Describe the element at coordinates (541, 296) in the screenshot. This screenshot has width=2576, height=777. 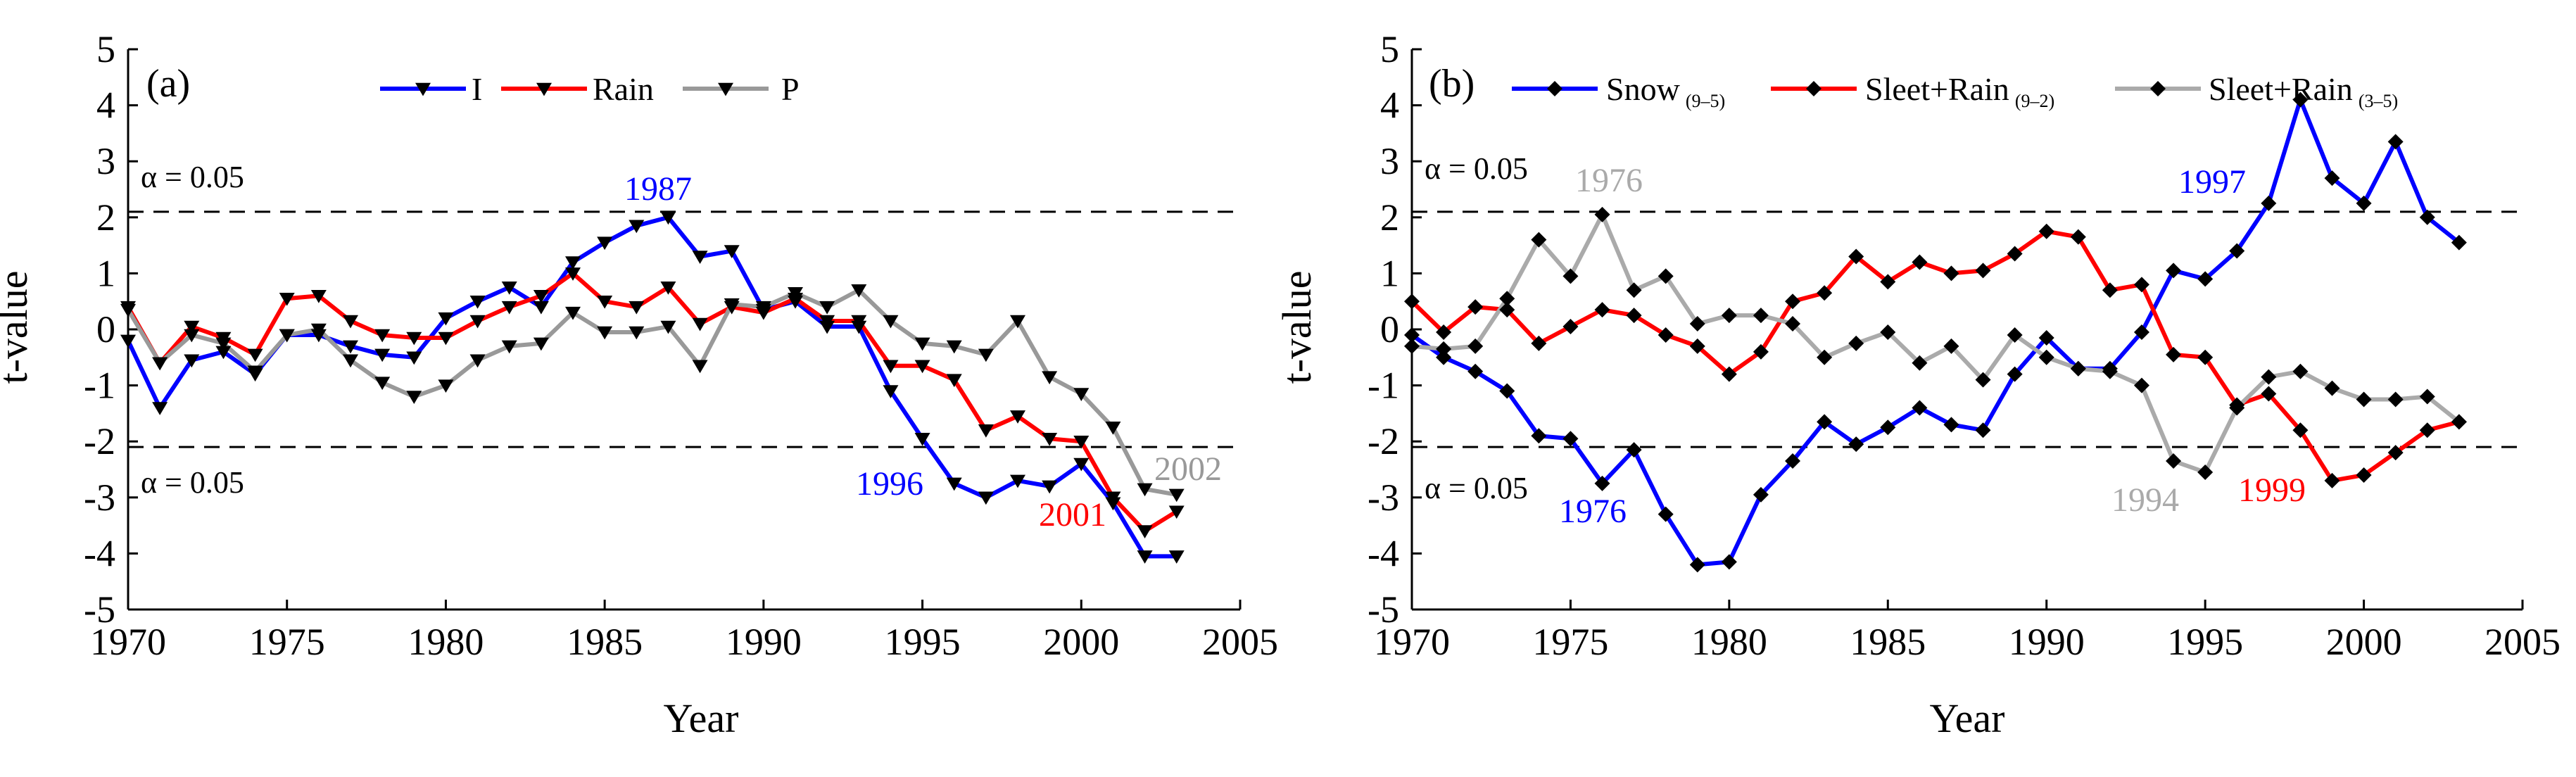
I see `data-point-a-rain-1983` at that location.